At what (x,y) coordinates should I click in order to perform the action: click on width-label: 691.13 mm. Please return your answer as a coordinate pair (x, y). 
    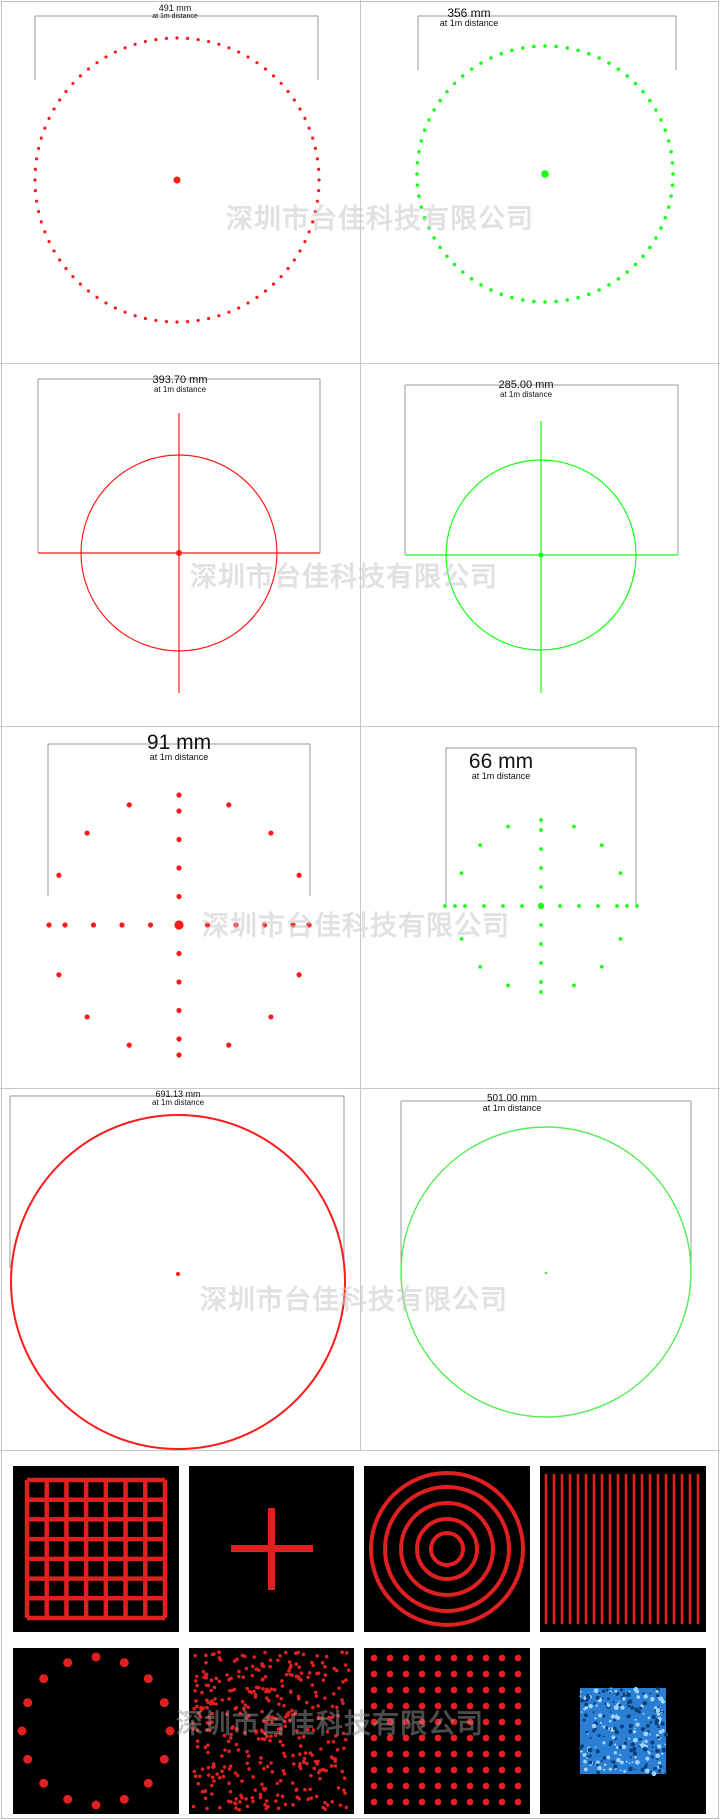
    Looking at the image, I should click on (178, 1094).